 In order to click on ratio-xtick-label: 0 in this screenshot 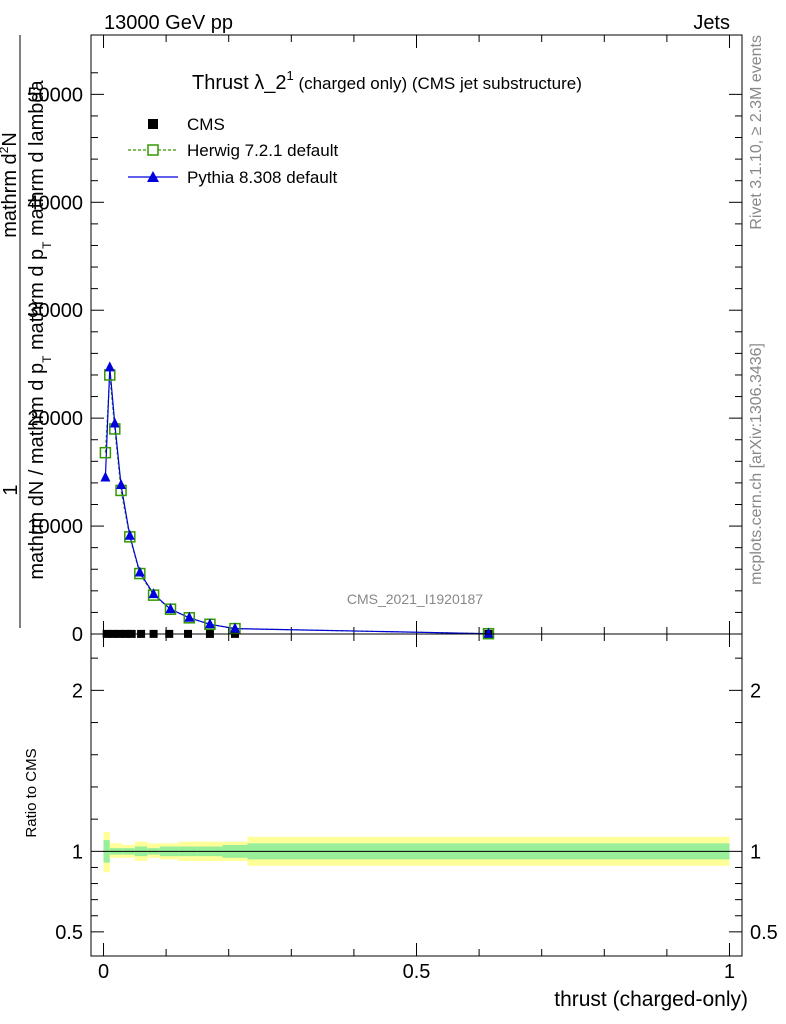, I will do `click(103, 972)`.